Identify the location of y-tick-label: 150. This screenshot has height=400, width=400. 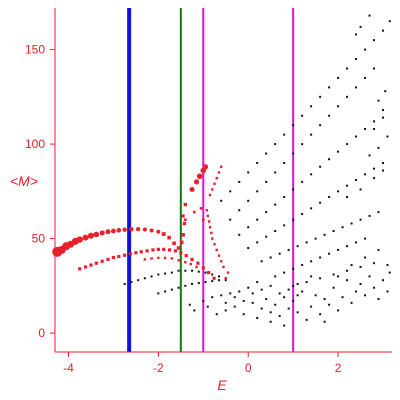
(35, 50).